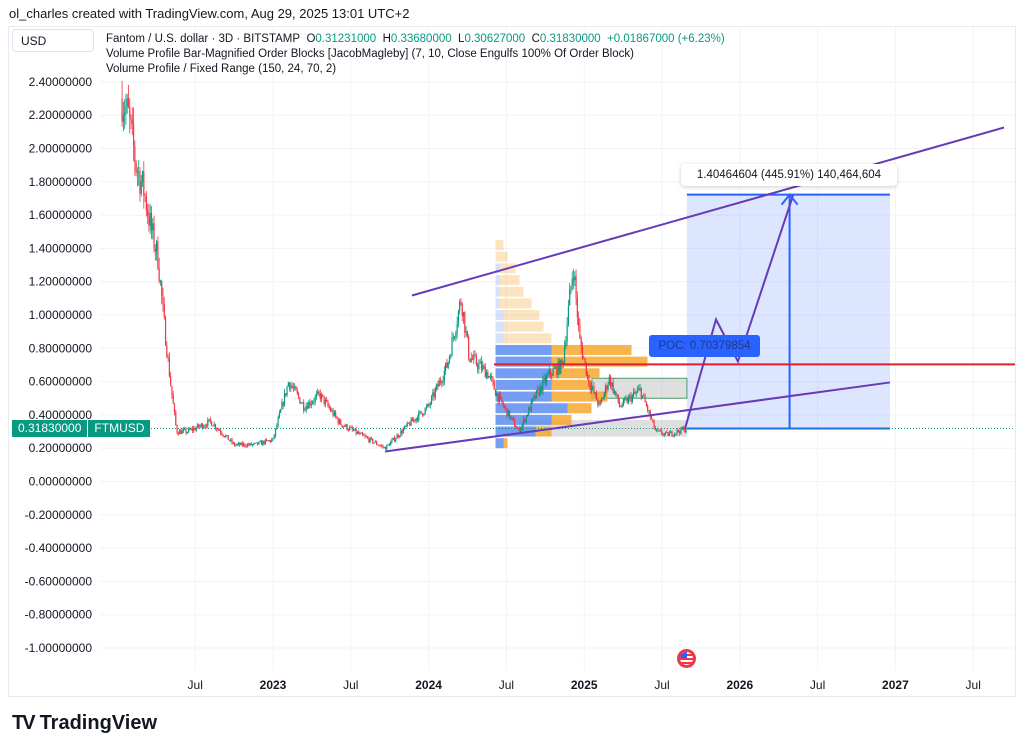 The width and height of the screenshot is (1024, 752). Describe the element at coordinates (61, 315) in the screenshot. I see `y-tick-label: 1.00000000` at that location.